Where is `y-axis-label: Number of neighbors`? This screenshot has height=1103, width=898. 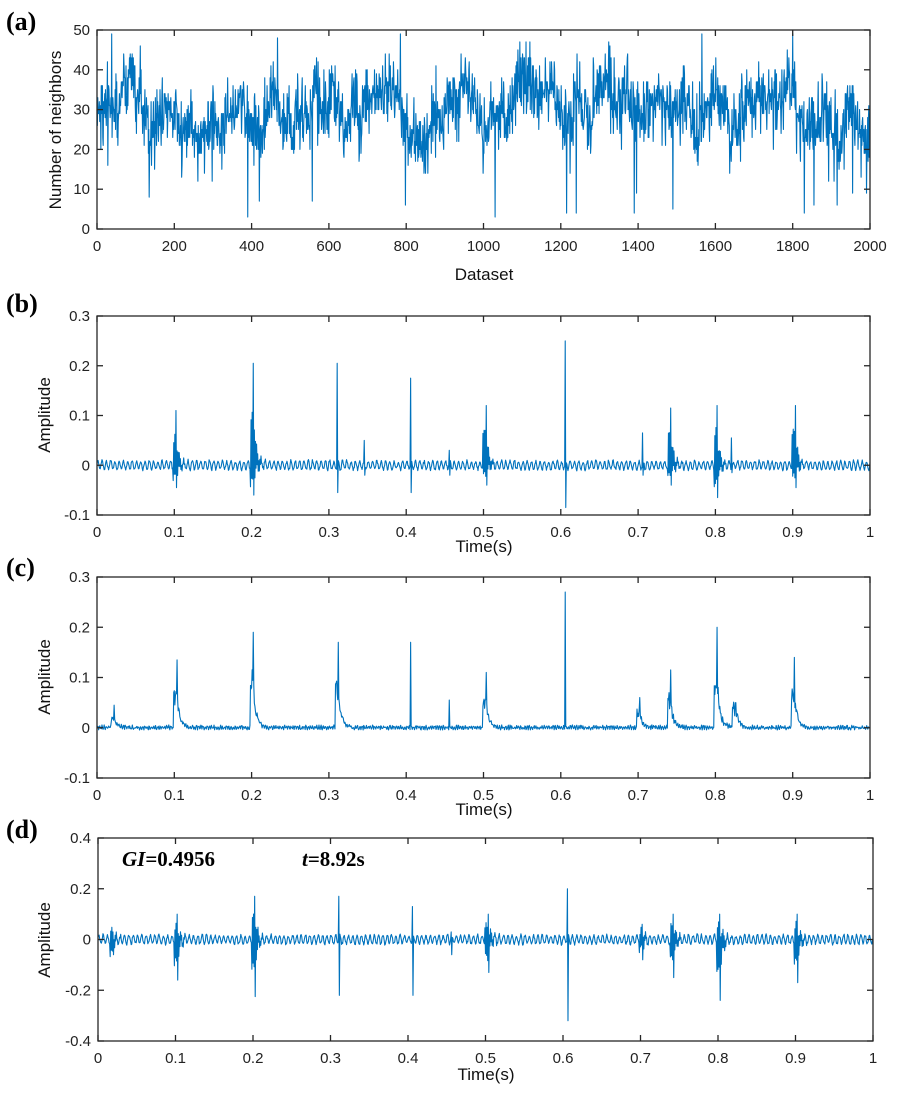 y-axis-label: Number of neighbors is located at coordinates (55, 130).